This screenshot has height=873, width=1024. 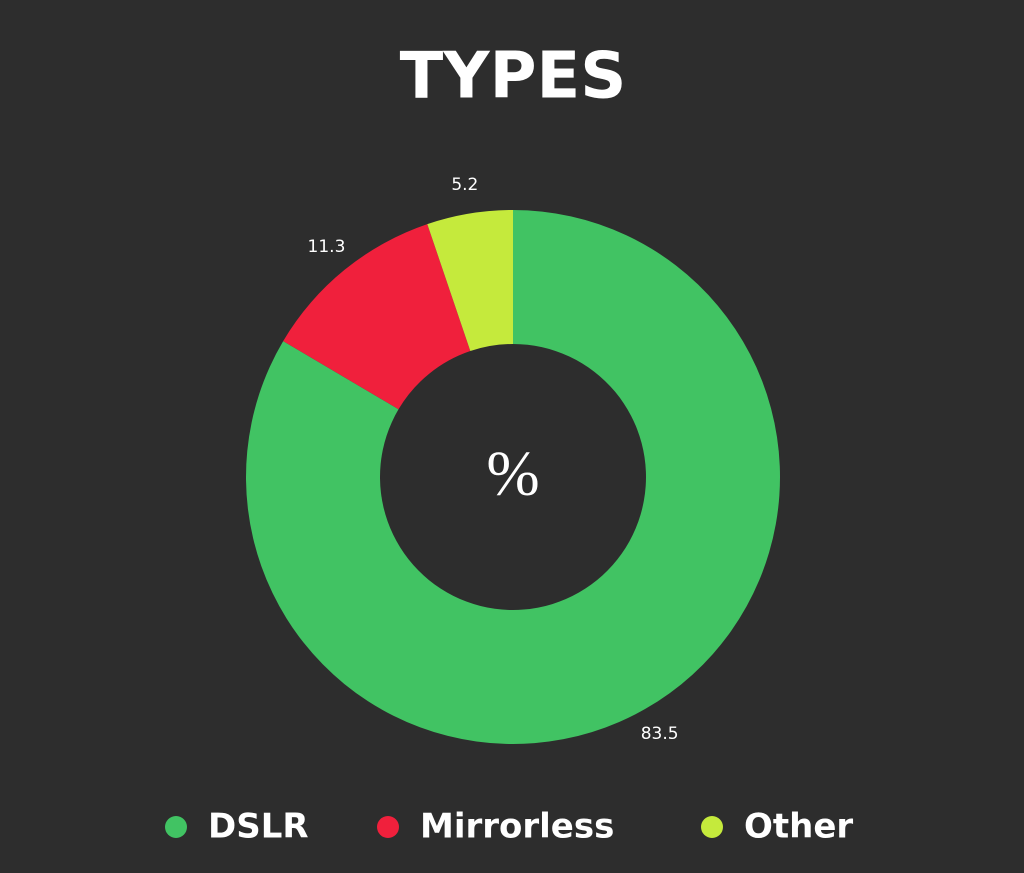 What do you see at coordinates (327, 247) in the screenshot?
I see `data-label: 11.3` at bounding box center [327, 247].